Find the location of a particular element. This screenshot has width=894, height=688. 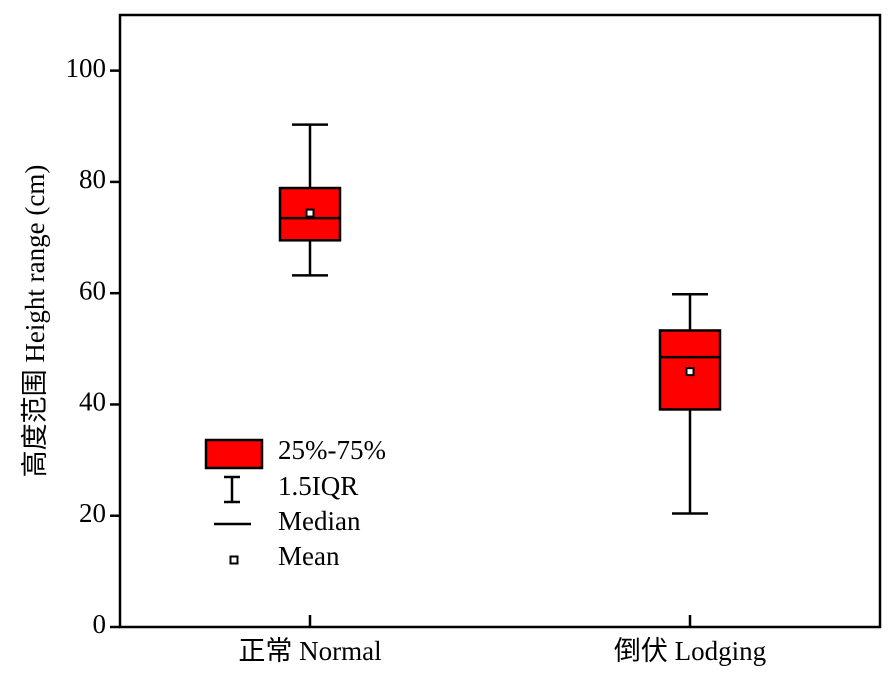

y-axis-label: 高度范围 Height range (cm) is located at coordinates (35, 321).